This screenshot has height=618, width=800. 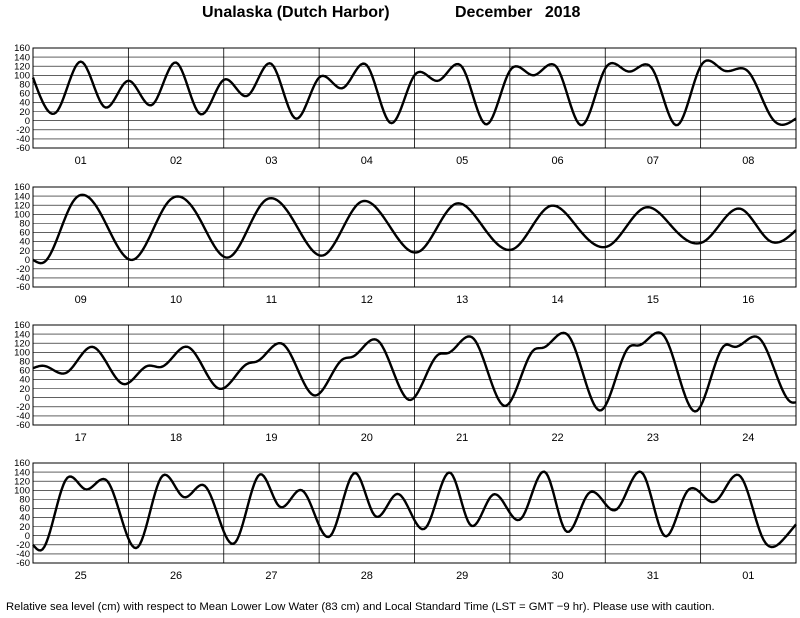 What do you see at coordinates (176, 161) in the screenshot?
I see `day-label: 02` at bounding box center [176, 161].